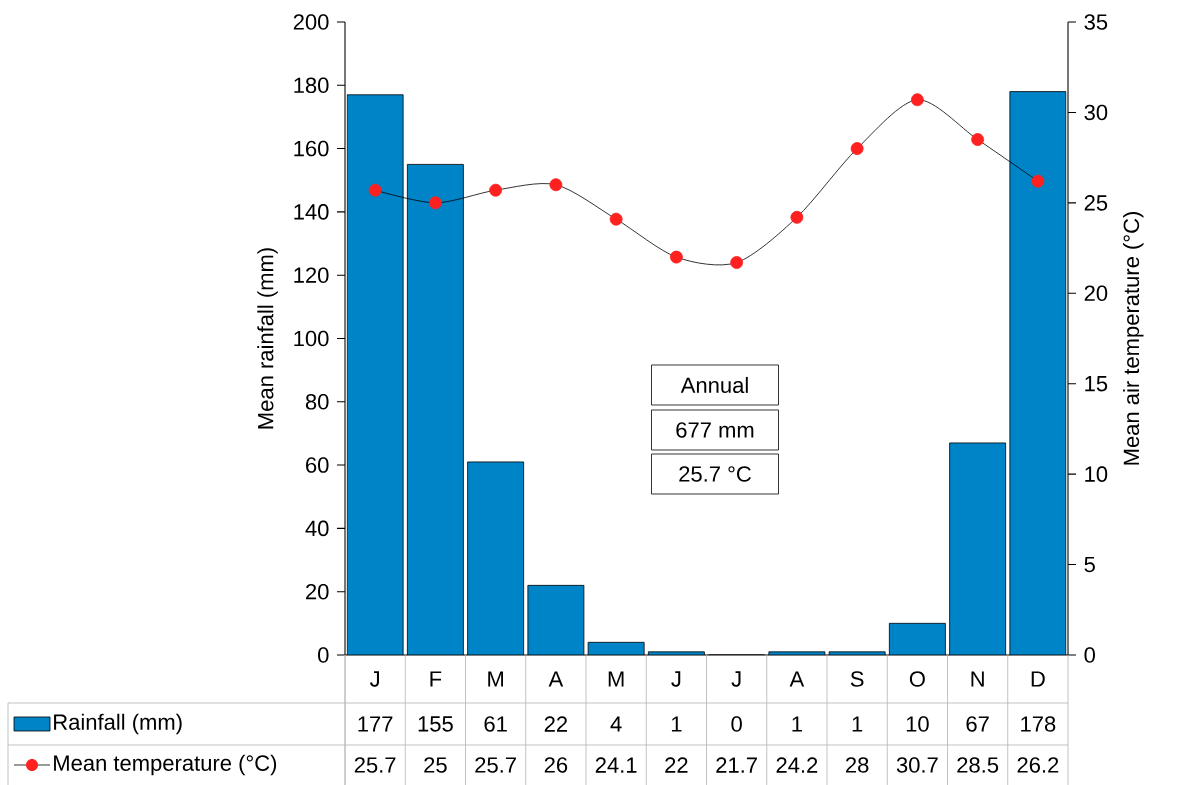  What do you see at coordinates (1133, 338) in the screenshot?
I see `y2-axis-title: Mean air temperature (°C)` at bounding box center [1133, 338].